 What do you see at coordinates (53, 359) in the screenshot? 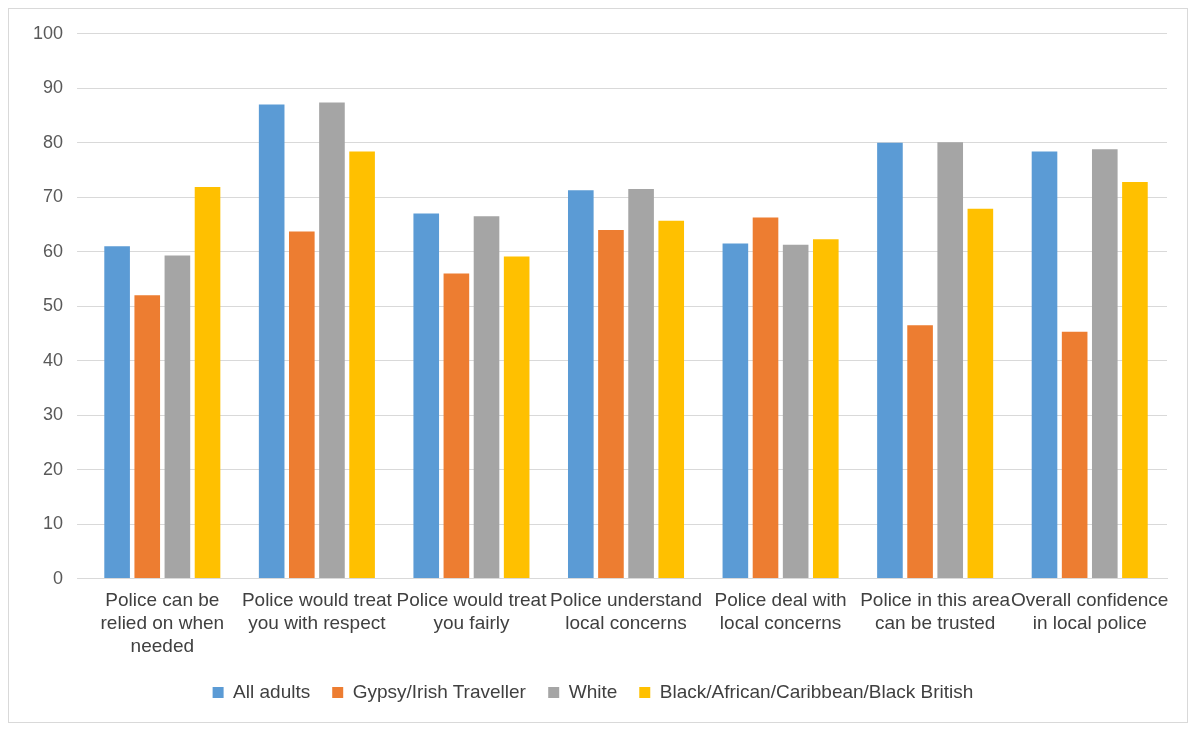
I see `y-tick-label: 40` at bounding box center [53, 359].